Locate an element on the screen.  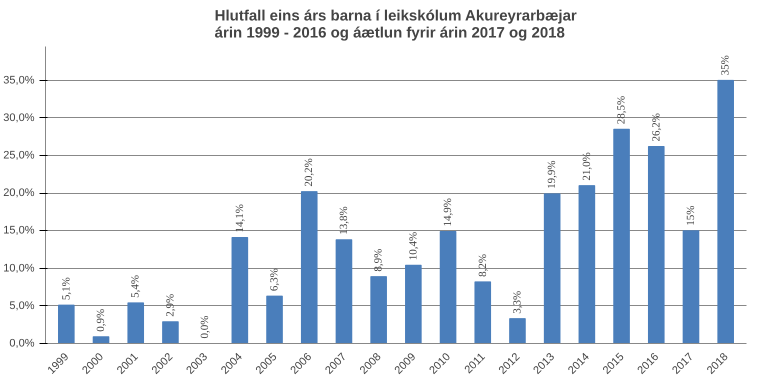
data-label: 0,9% is located at coordinates (101, 320).